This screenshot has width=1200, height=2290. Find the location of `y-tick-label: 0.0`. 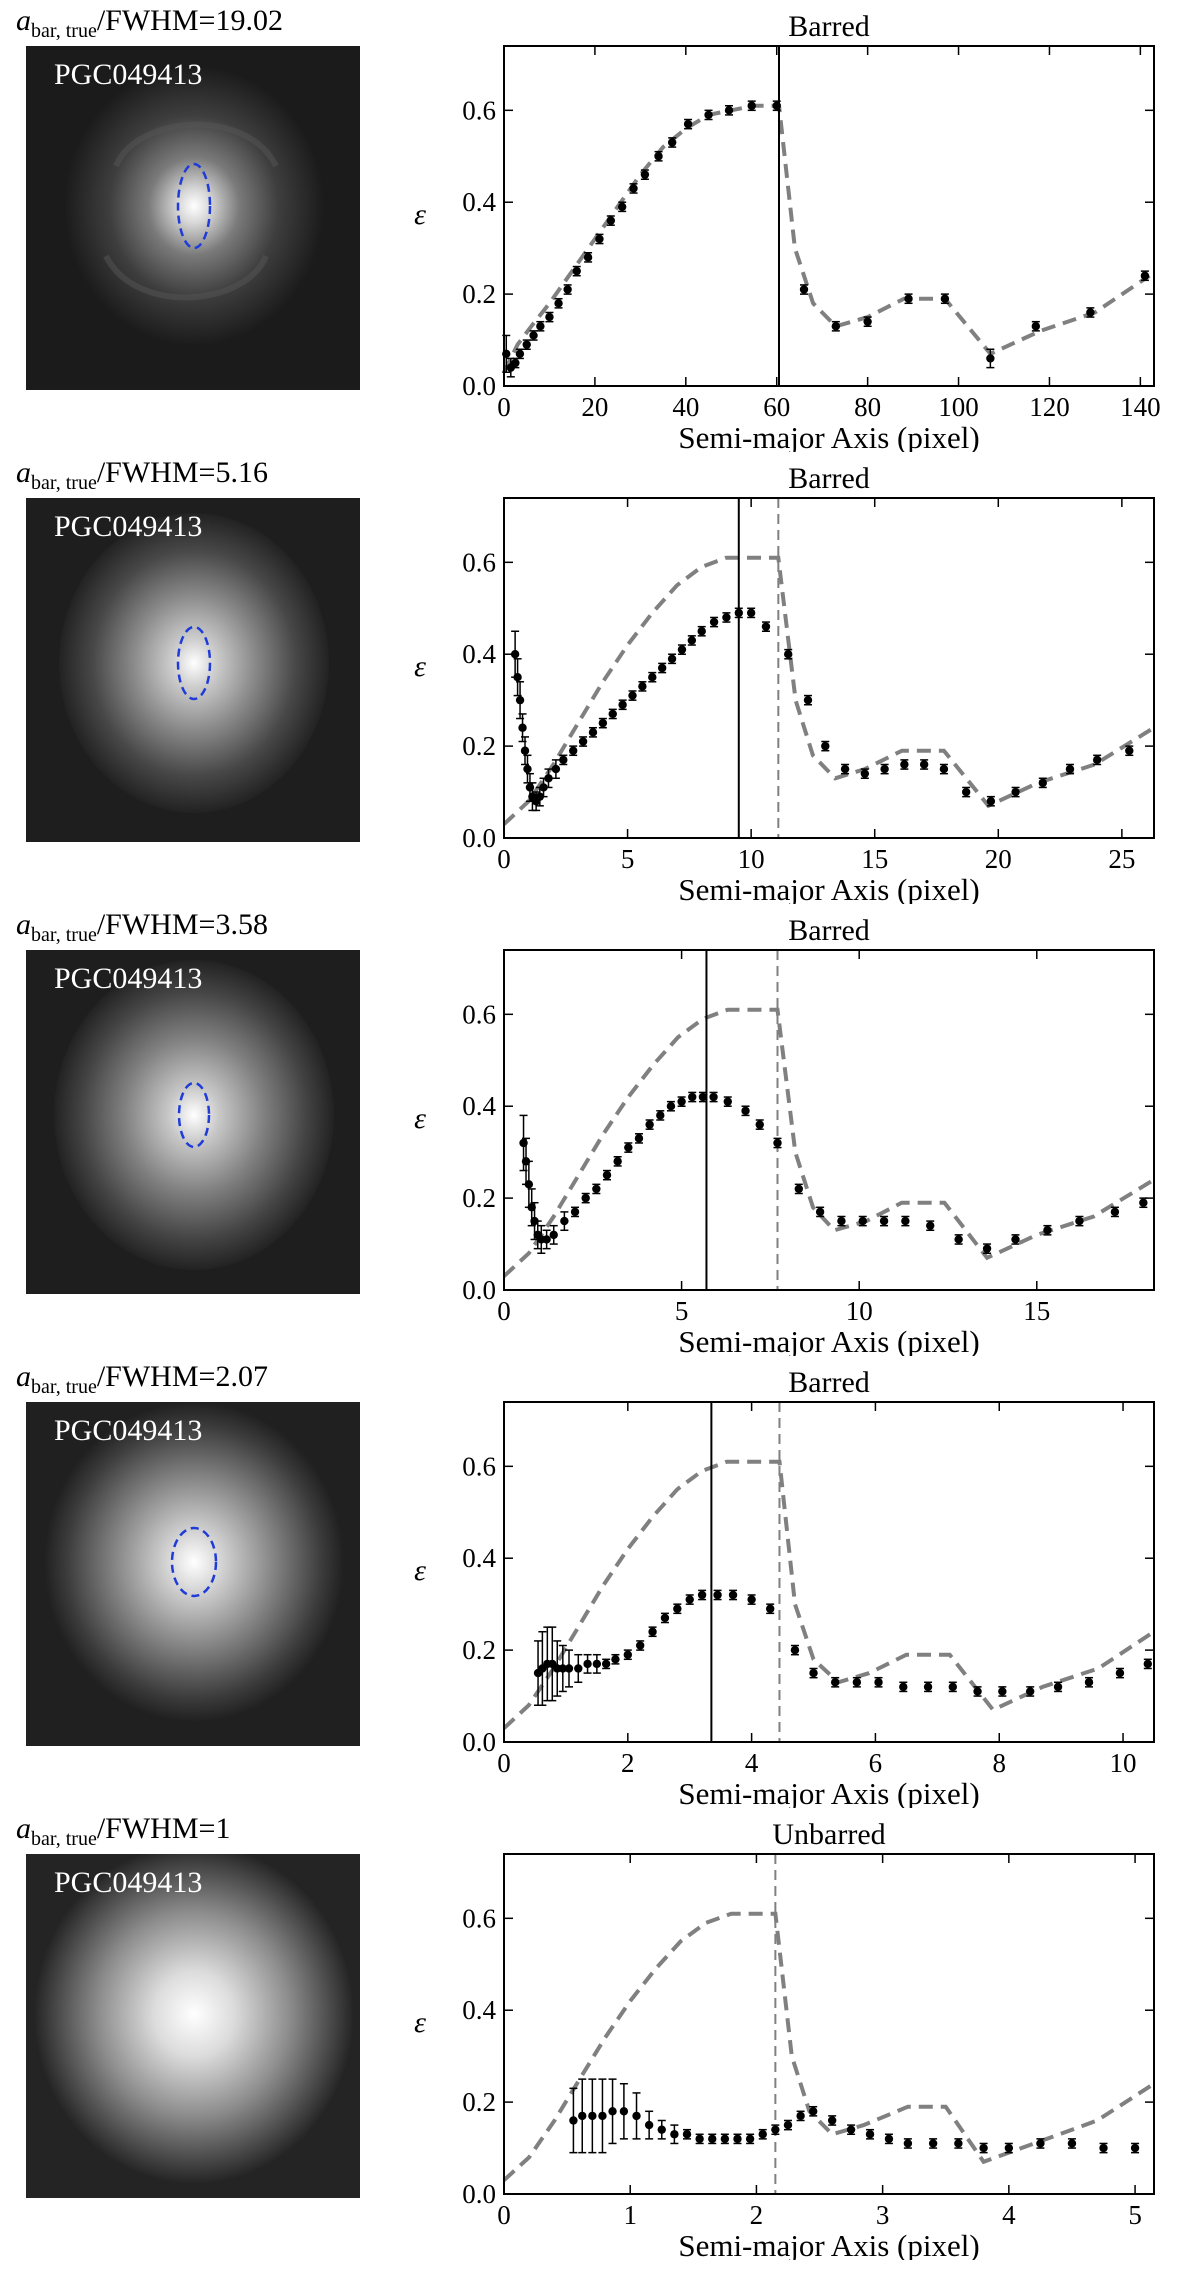

y-tick-label: 0.0 is located at coordinates (479, 1742).